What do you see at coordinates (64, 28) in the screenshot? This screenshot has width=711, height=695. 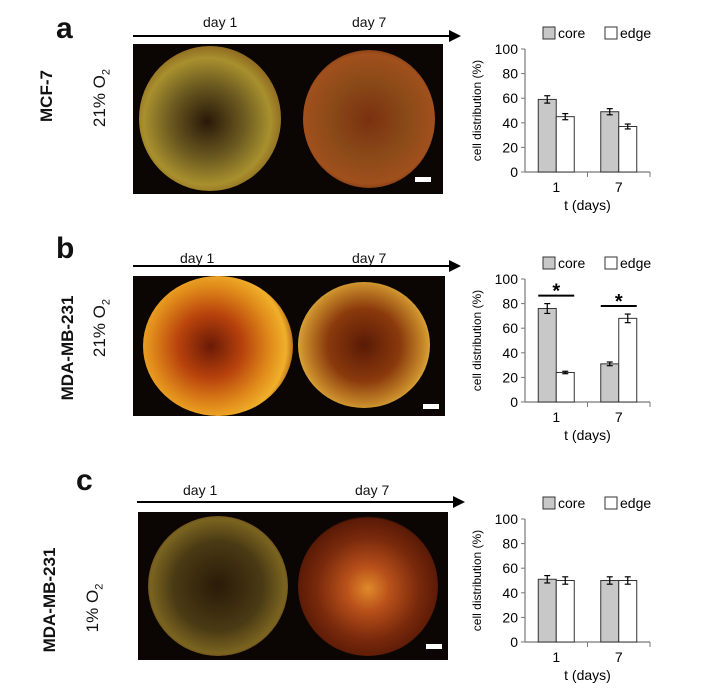 I see `panel-letter: a` at bounding box center [64, 28].